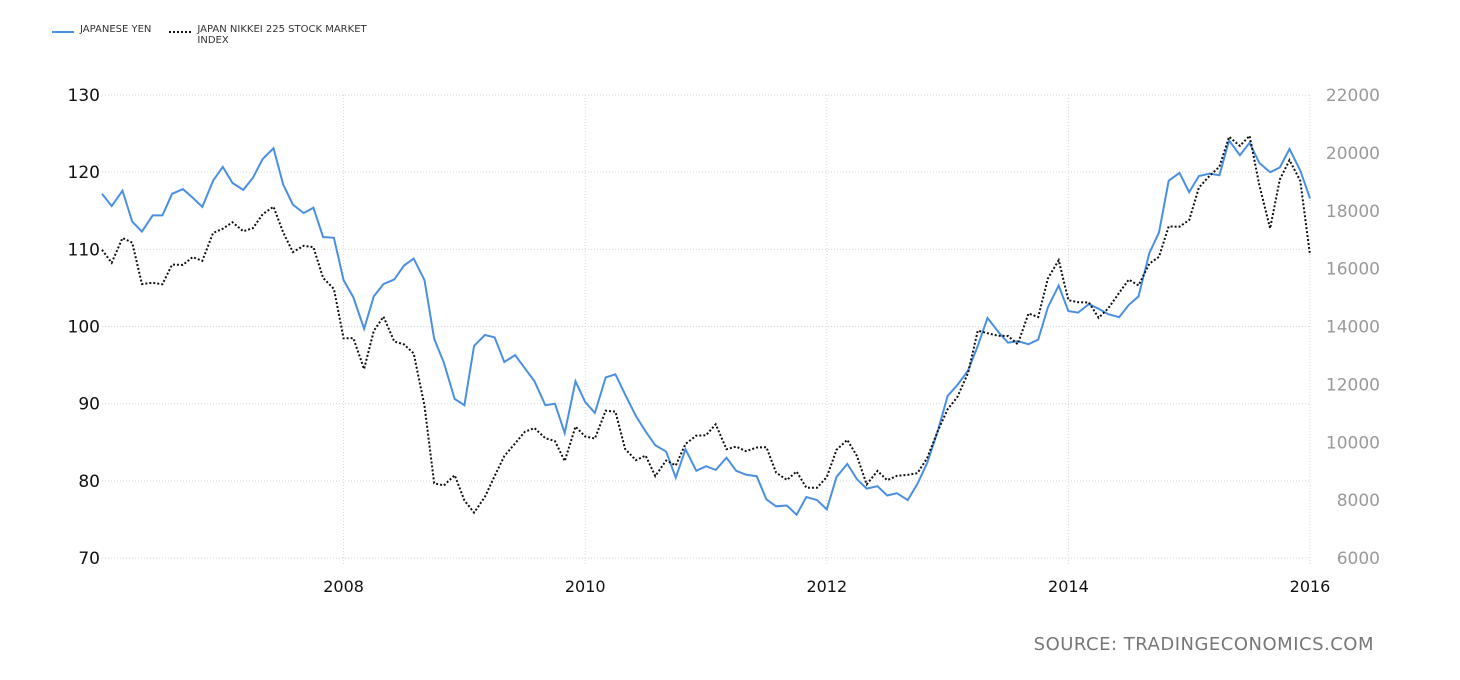 The height and width of the screenshot is (680, 1460). Describe the element at coordinates (1358, 559) in the screenshot. I see `y-right-tick-label: 6000` at that location.